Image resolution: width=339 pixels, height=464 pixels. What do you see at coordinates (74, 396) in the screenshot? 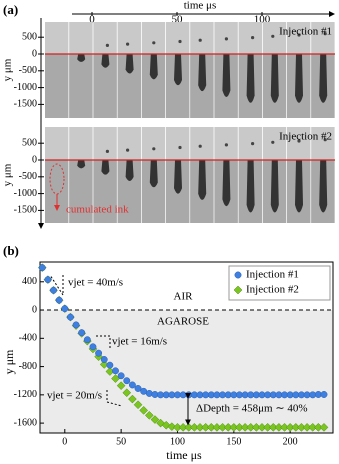
I see `annotation: vjet = 20m/s` at bounding box center [74, 396].